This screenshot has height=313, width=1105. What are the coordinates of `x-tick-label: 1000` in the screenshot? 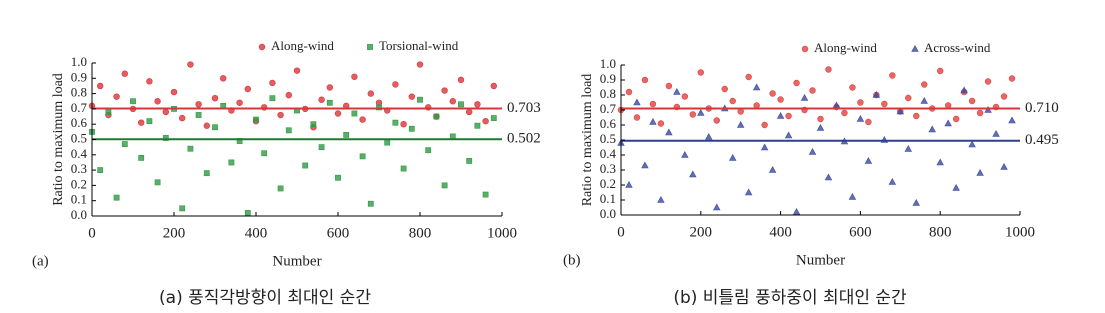 It's located at (502, 233).